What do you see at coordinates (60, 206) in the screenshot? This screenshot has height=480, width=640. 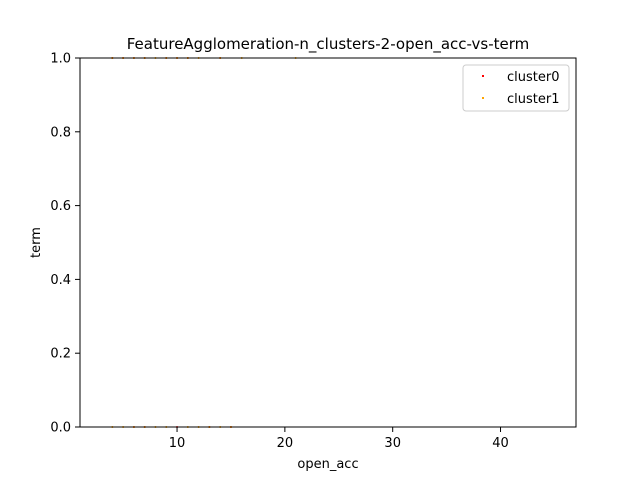 I see `y-tick-label-3: 0.6` at bounding box center [60, 206].